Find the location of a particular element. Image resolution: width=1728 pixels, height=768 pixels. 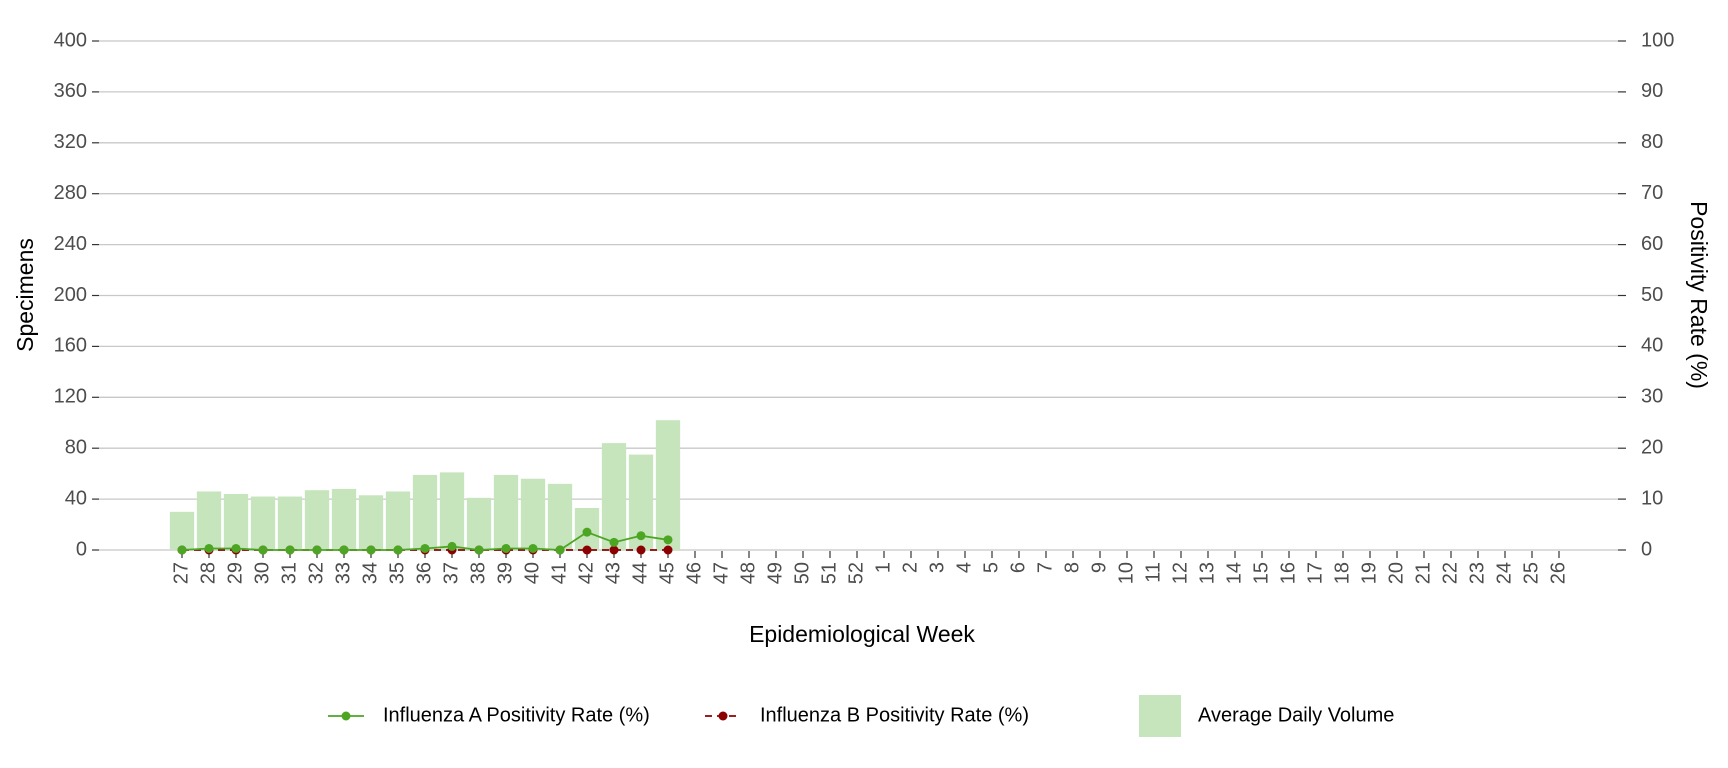

x-tick-label: 13 is located at coordinates (1207, 573).